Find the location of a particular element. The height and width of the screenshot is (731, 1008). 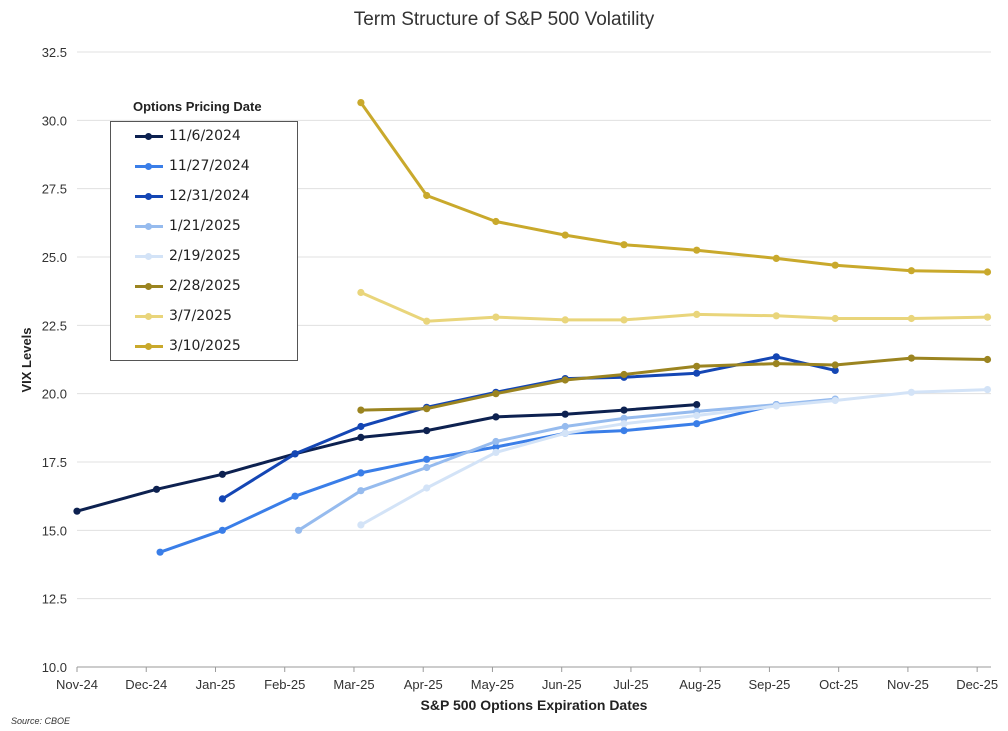

legend-item: 11/6/2024 is located at coordinates (204, 137).